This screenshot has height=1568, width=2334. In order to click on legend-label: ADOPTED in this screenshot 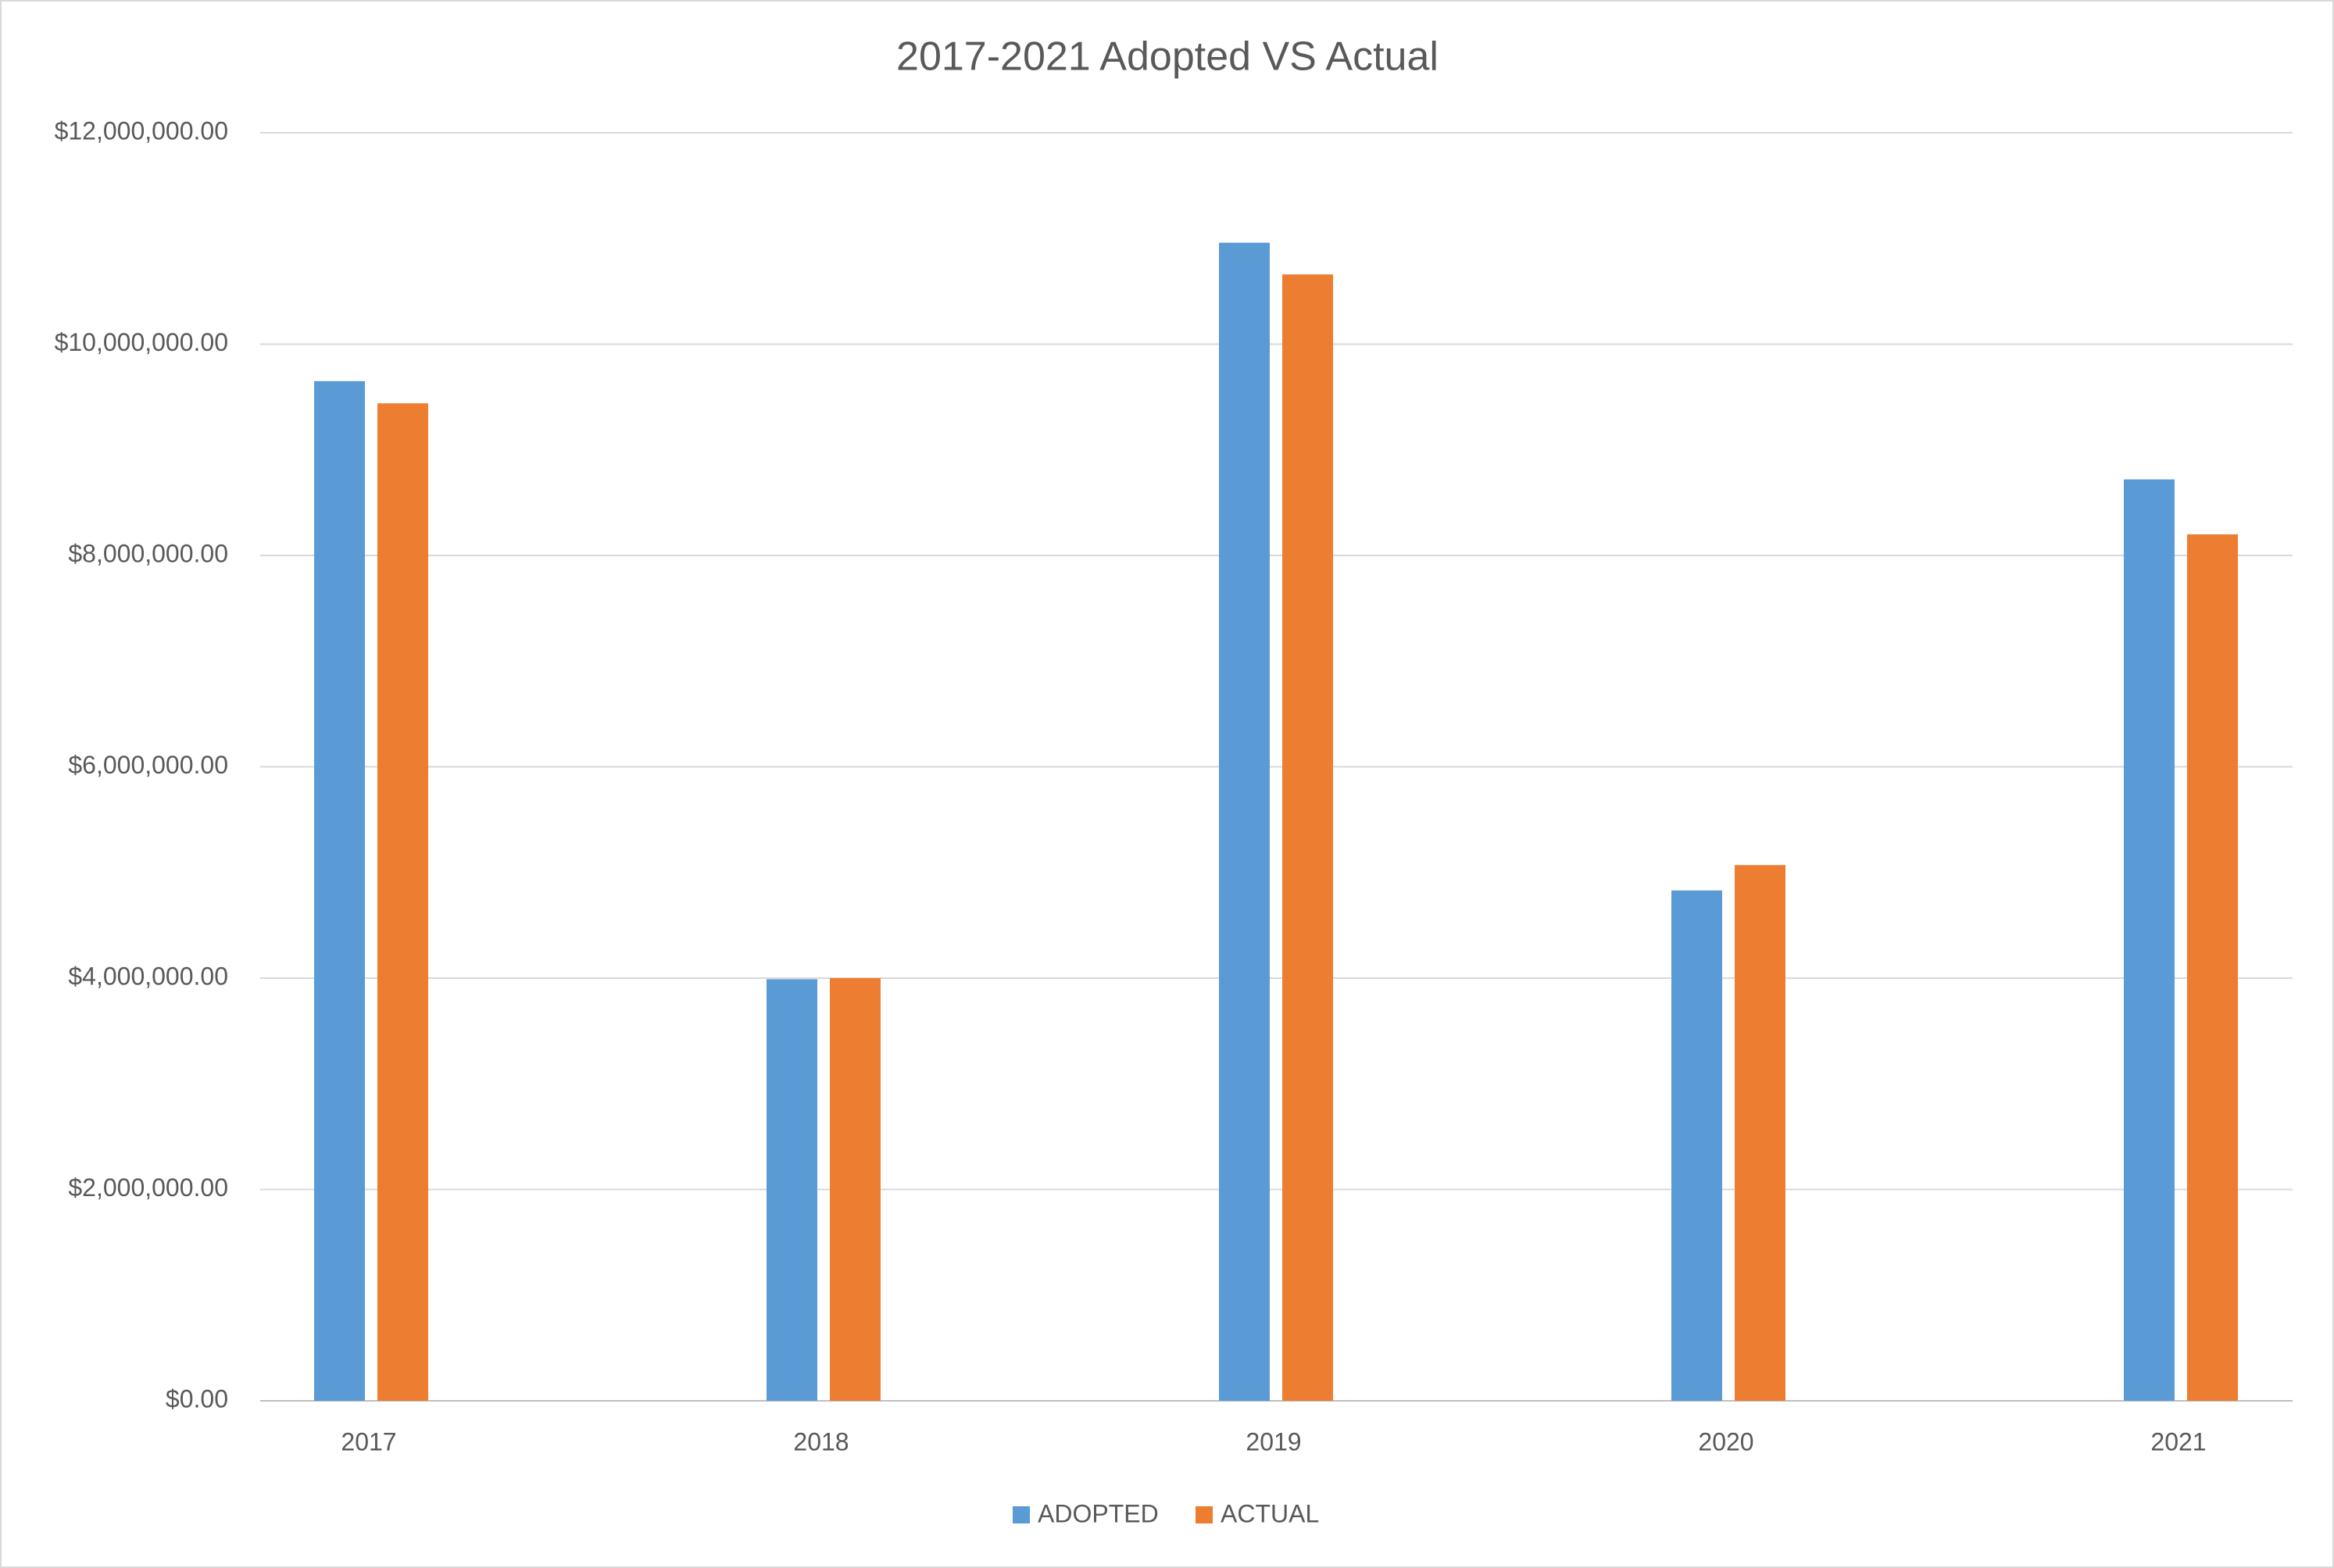, I will do `click(1098, 1513)`.